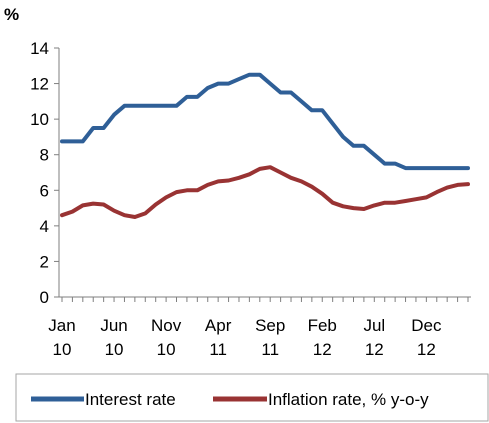 Image resolution: width=489 pixels, height=423 pixels. What do you see at coordinates (113, 325) in the screenshot?
I see `x-tick-label-month: Jun` at bounding box center [113, 325].